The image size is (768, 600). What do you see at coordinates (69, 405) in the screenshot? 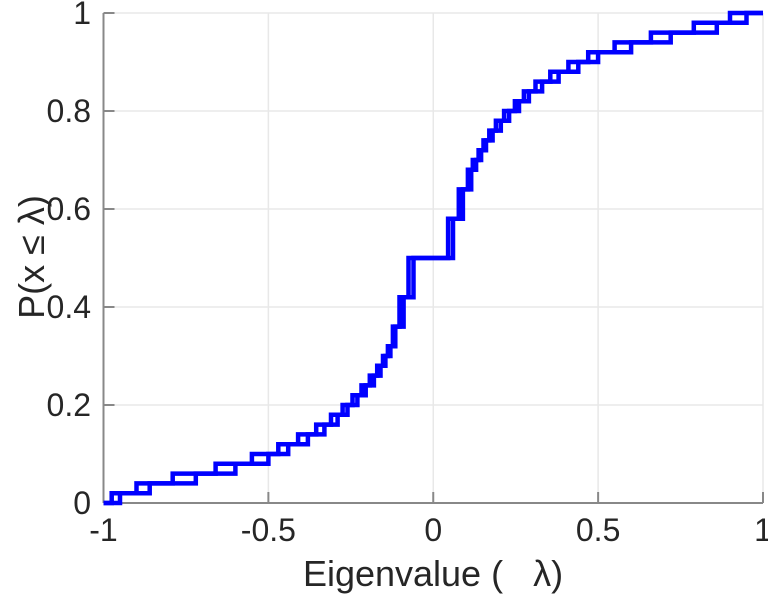
I see `y-tick-label: 0.2` at bounding box center [69, 405].